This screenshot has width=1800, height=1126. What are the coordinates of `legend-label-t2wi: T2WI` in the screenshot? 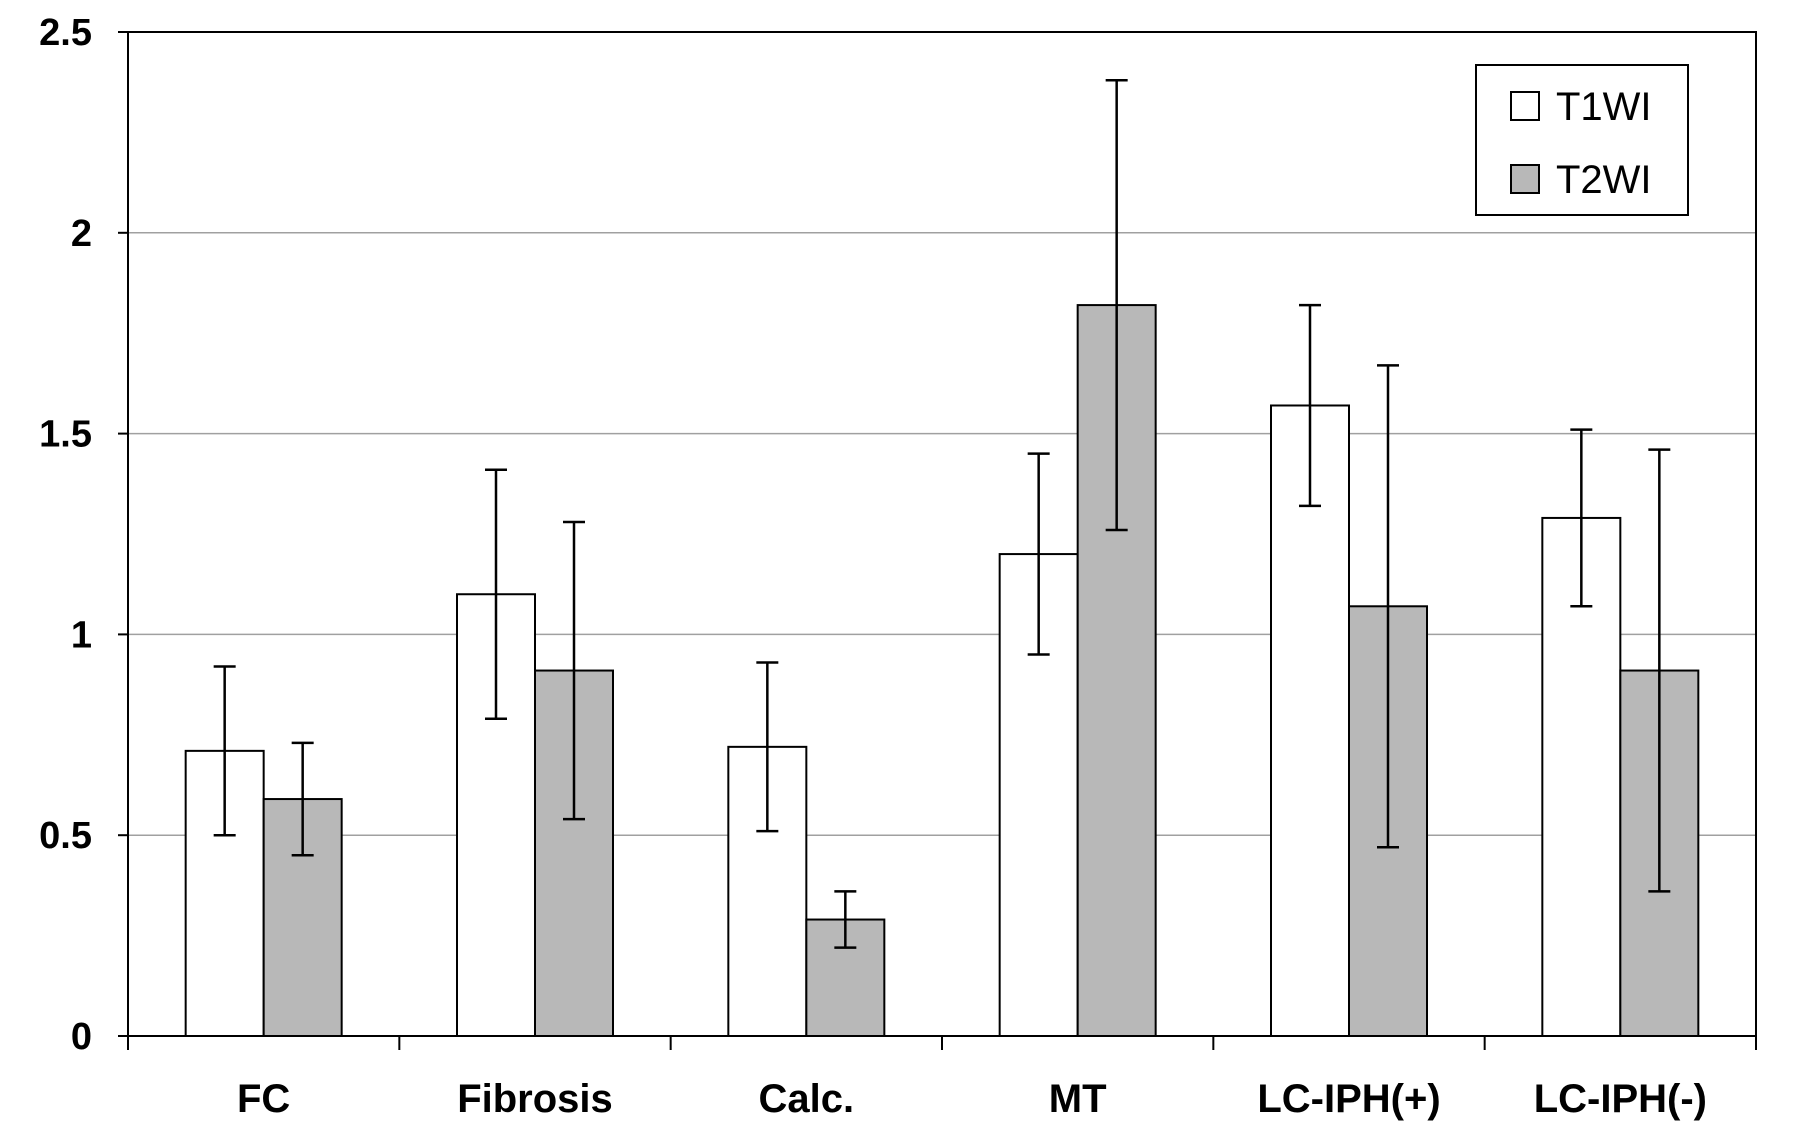 It's located at (1604, 180).